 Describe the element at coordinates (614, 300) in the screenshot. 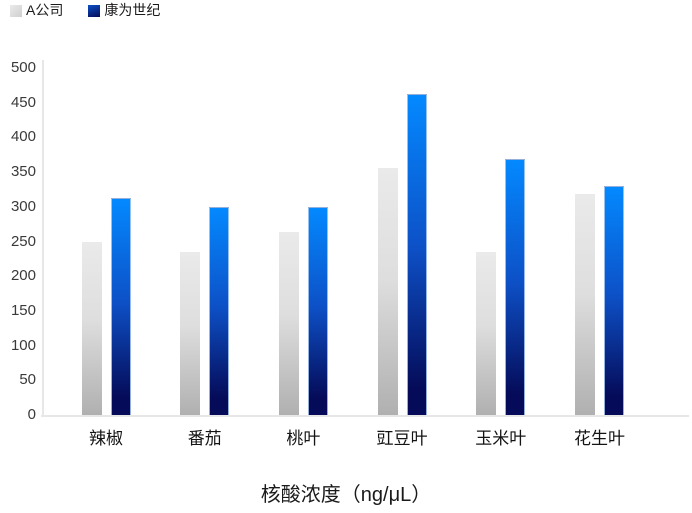

I see `bar-cwbio-花生叶` at that location.